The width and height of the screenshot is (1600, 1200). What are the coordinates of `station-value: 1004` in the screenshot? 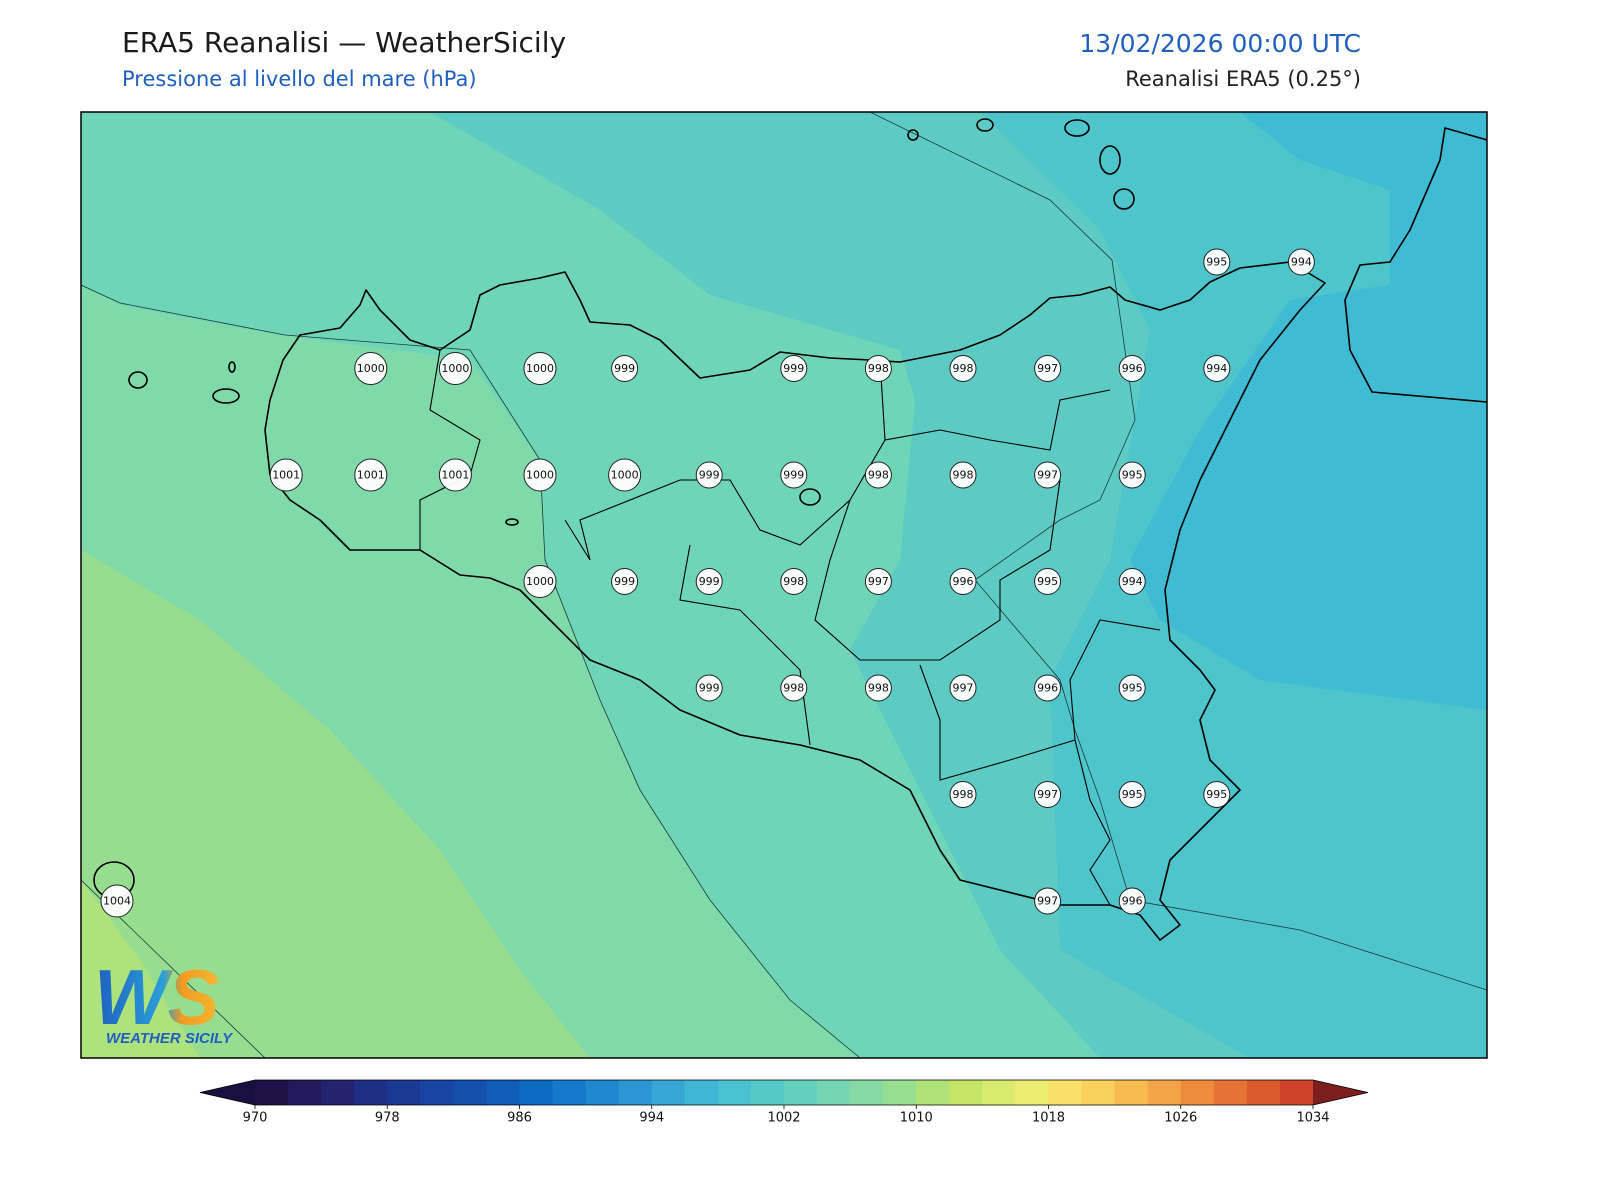 It's located at (117, 901).